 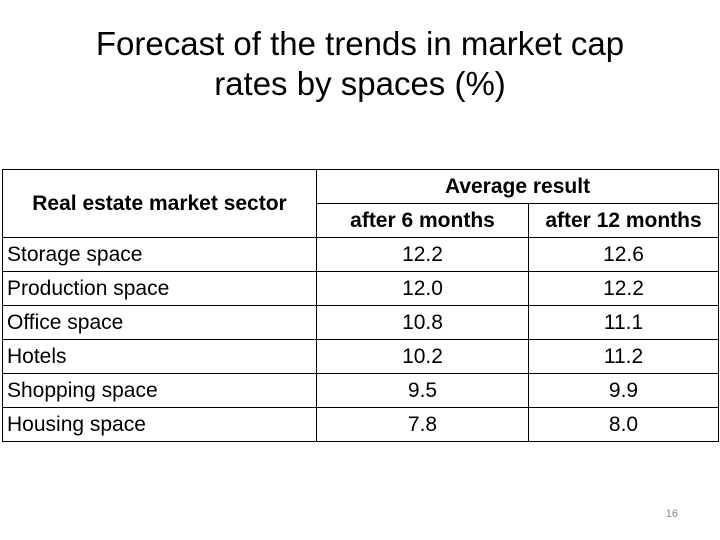 I want to click on table-row: Storage space 12.2 12.6, so click(x=360, y=254).